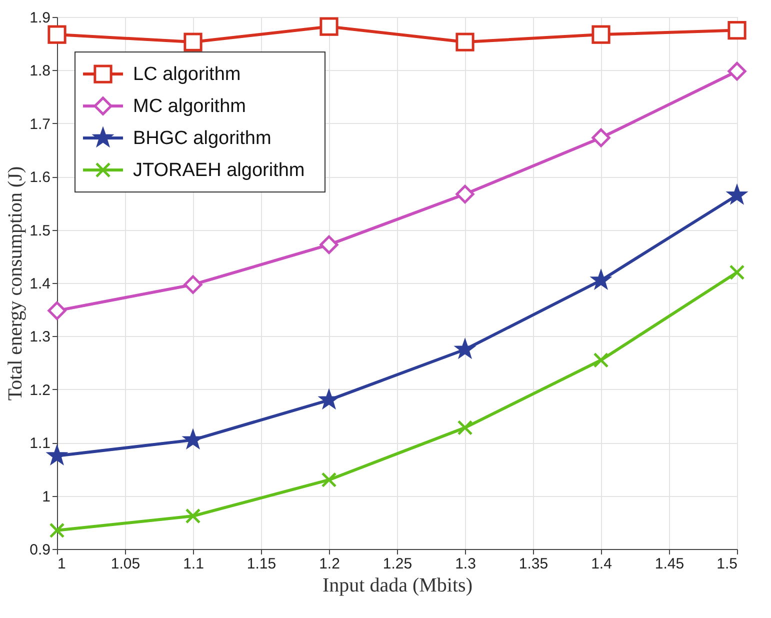 The image size is (771, 618). Describe the element at coordinates (40, 177) in the screenshot. I see `y-tick-label: 1.6` at that location.